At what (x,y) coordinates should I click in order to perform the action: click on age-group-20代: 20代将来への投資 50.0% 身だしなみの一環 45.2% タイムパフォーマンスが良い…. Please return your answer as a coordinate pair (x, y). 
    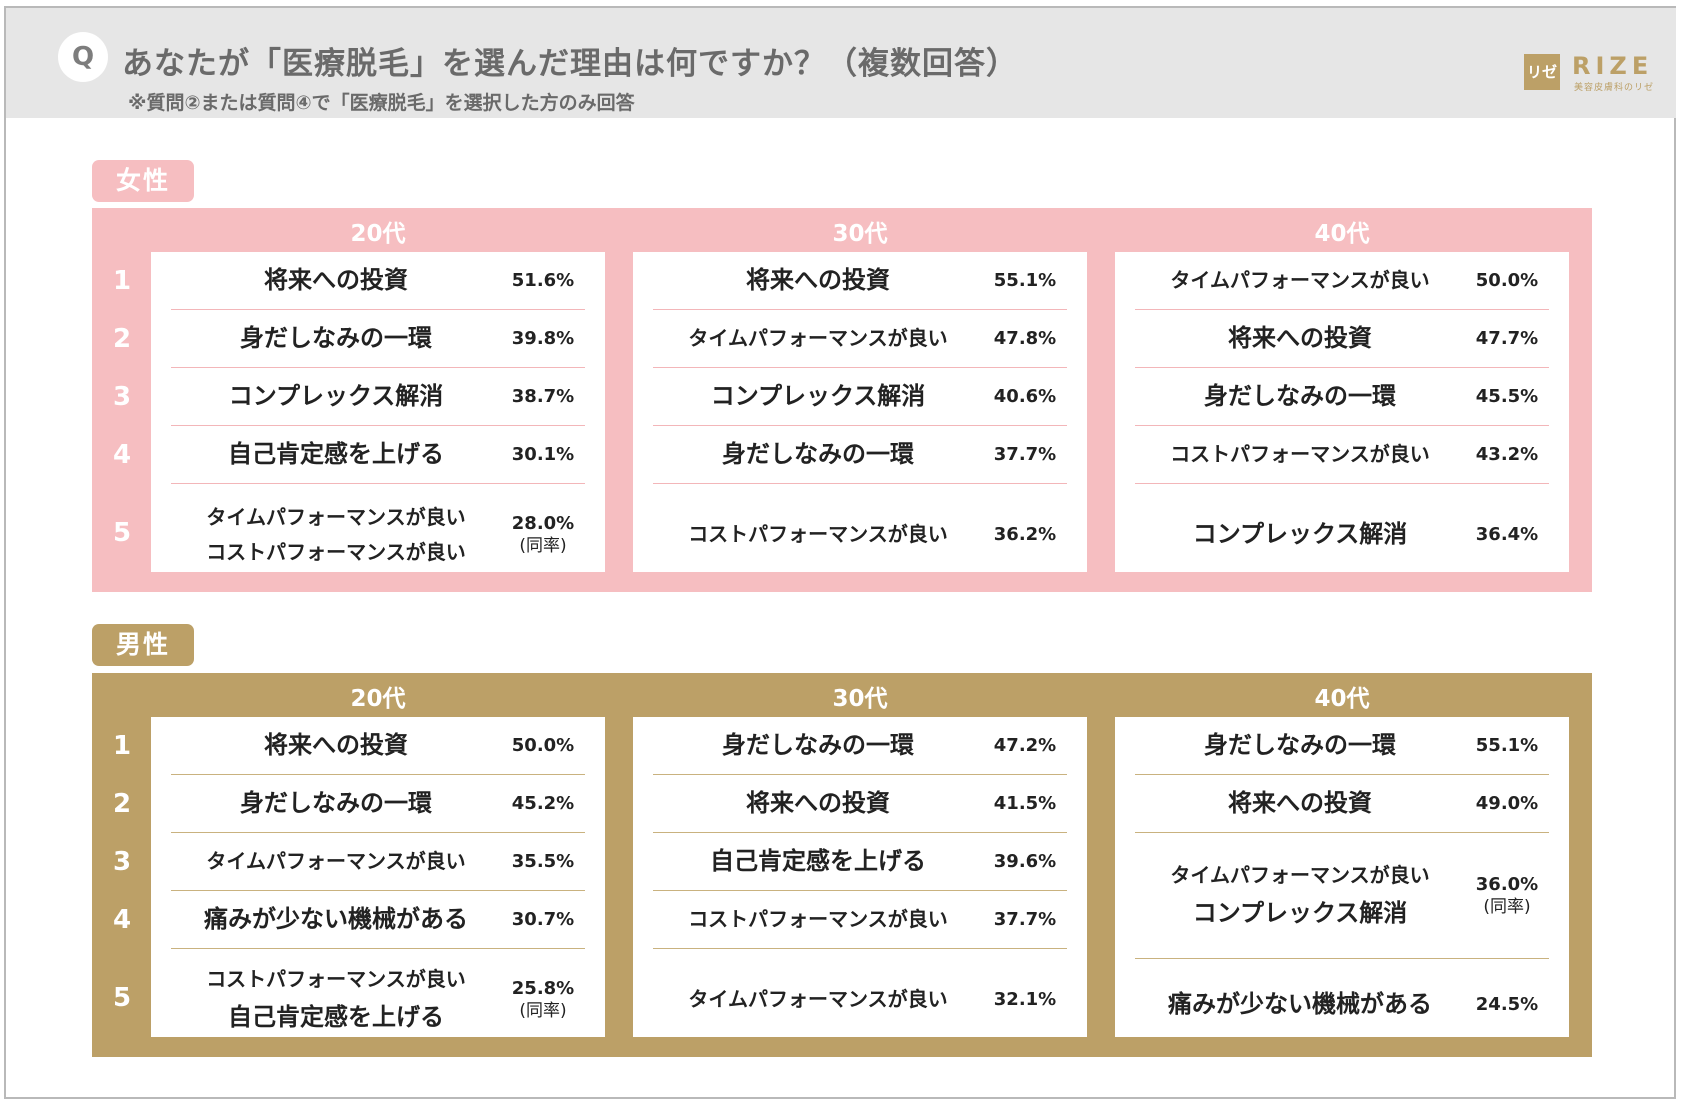
    Looking at the image, I should click on (378, 865).